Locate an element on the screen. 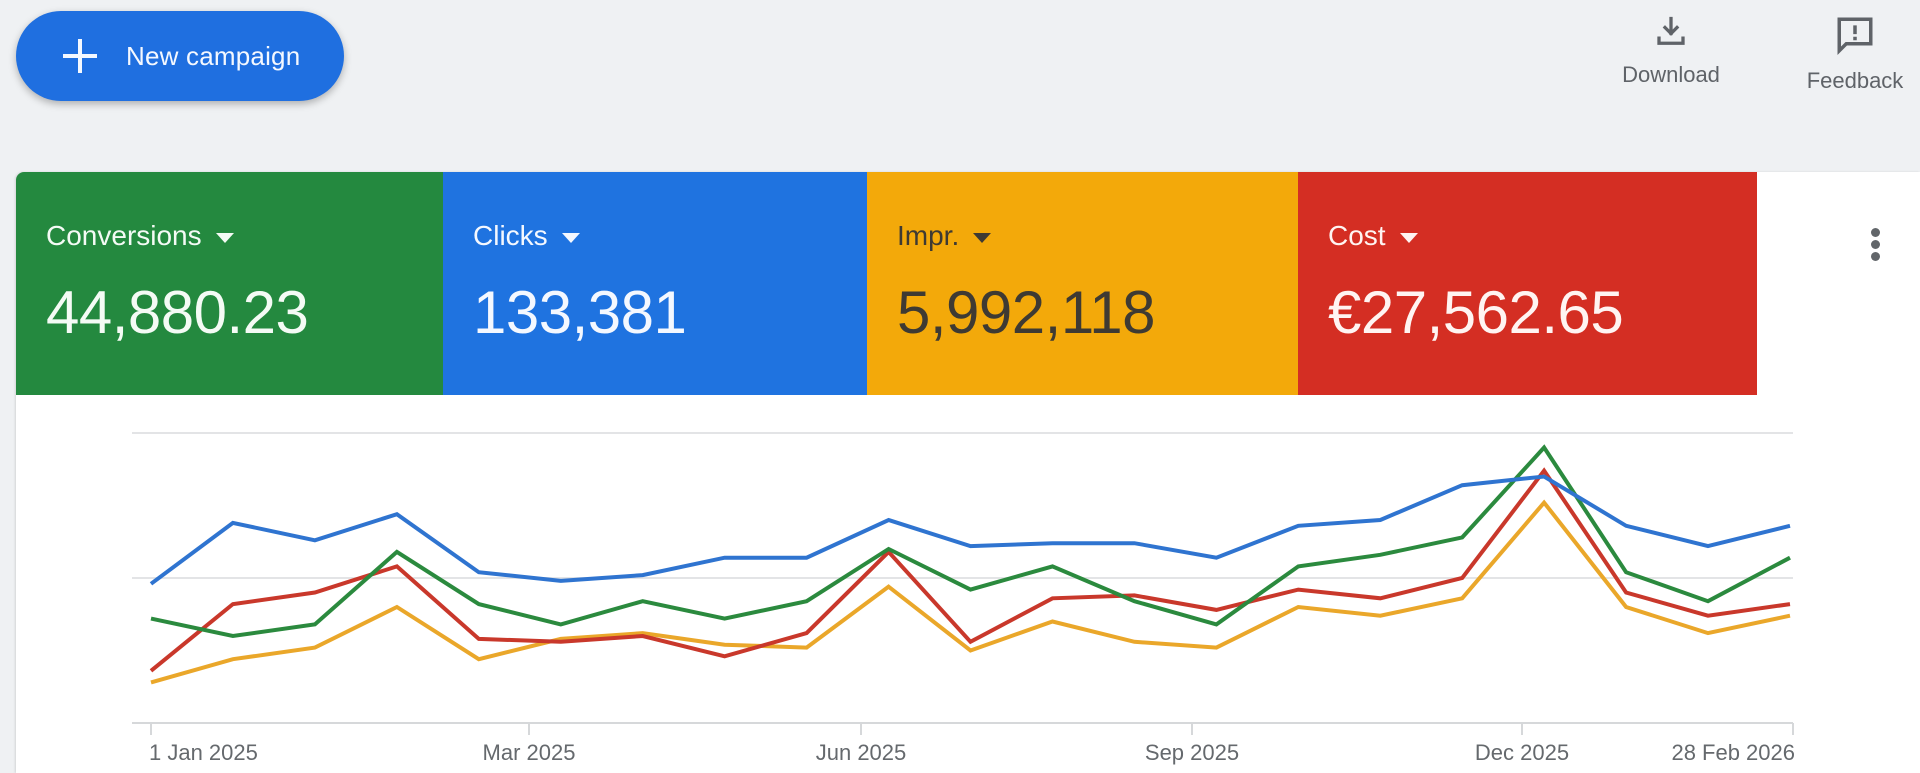 Image resolution: width=1920 pixels, height=773 pixels. feedback-label: Feedback is located at coordinates (1855, 80).